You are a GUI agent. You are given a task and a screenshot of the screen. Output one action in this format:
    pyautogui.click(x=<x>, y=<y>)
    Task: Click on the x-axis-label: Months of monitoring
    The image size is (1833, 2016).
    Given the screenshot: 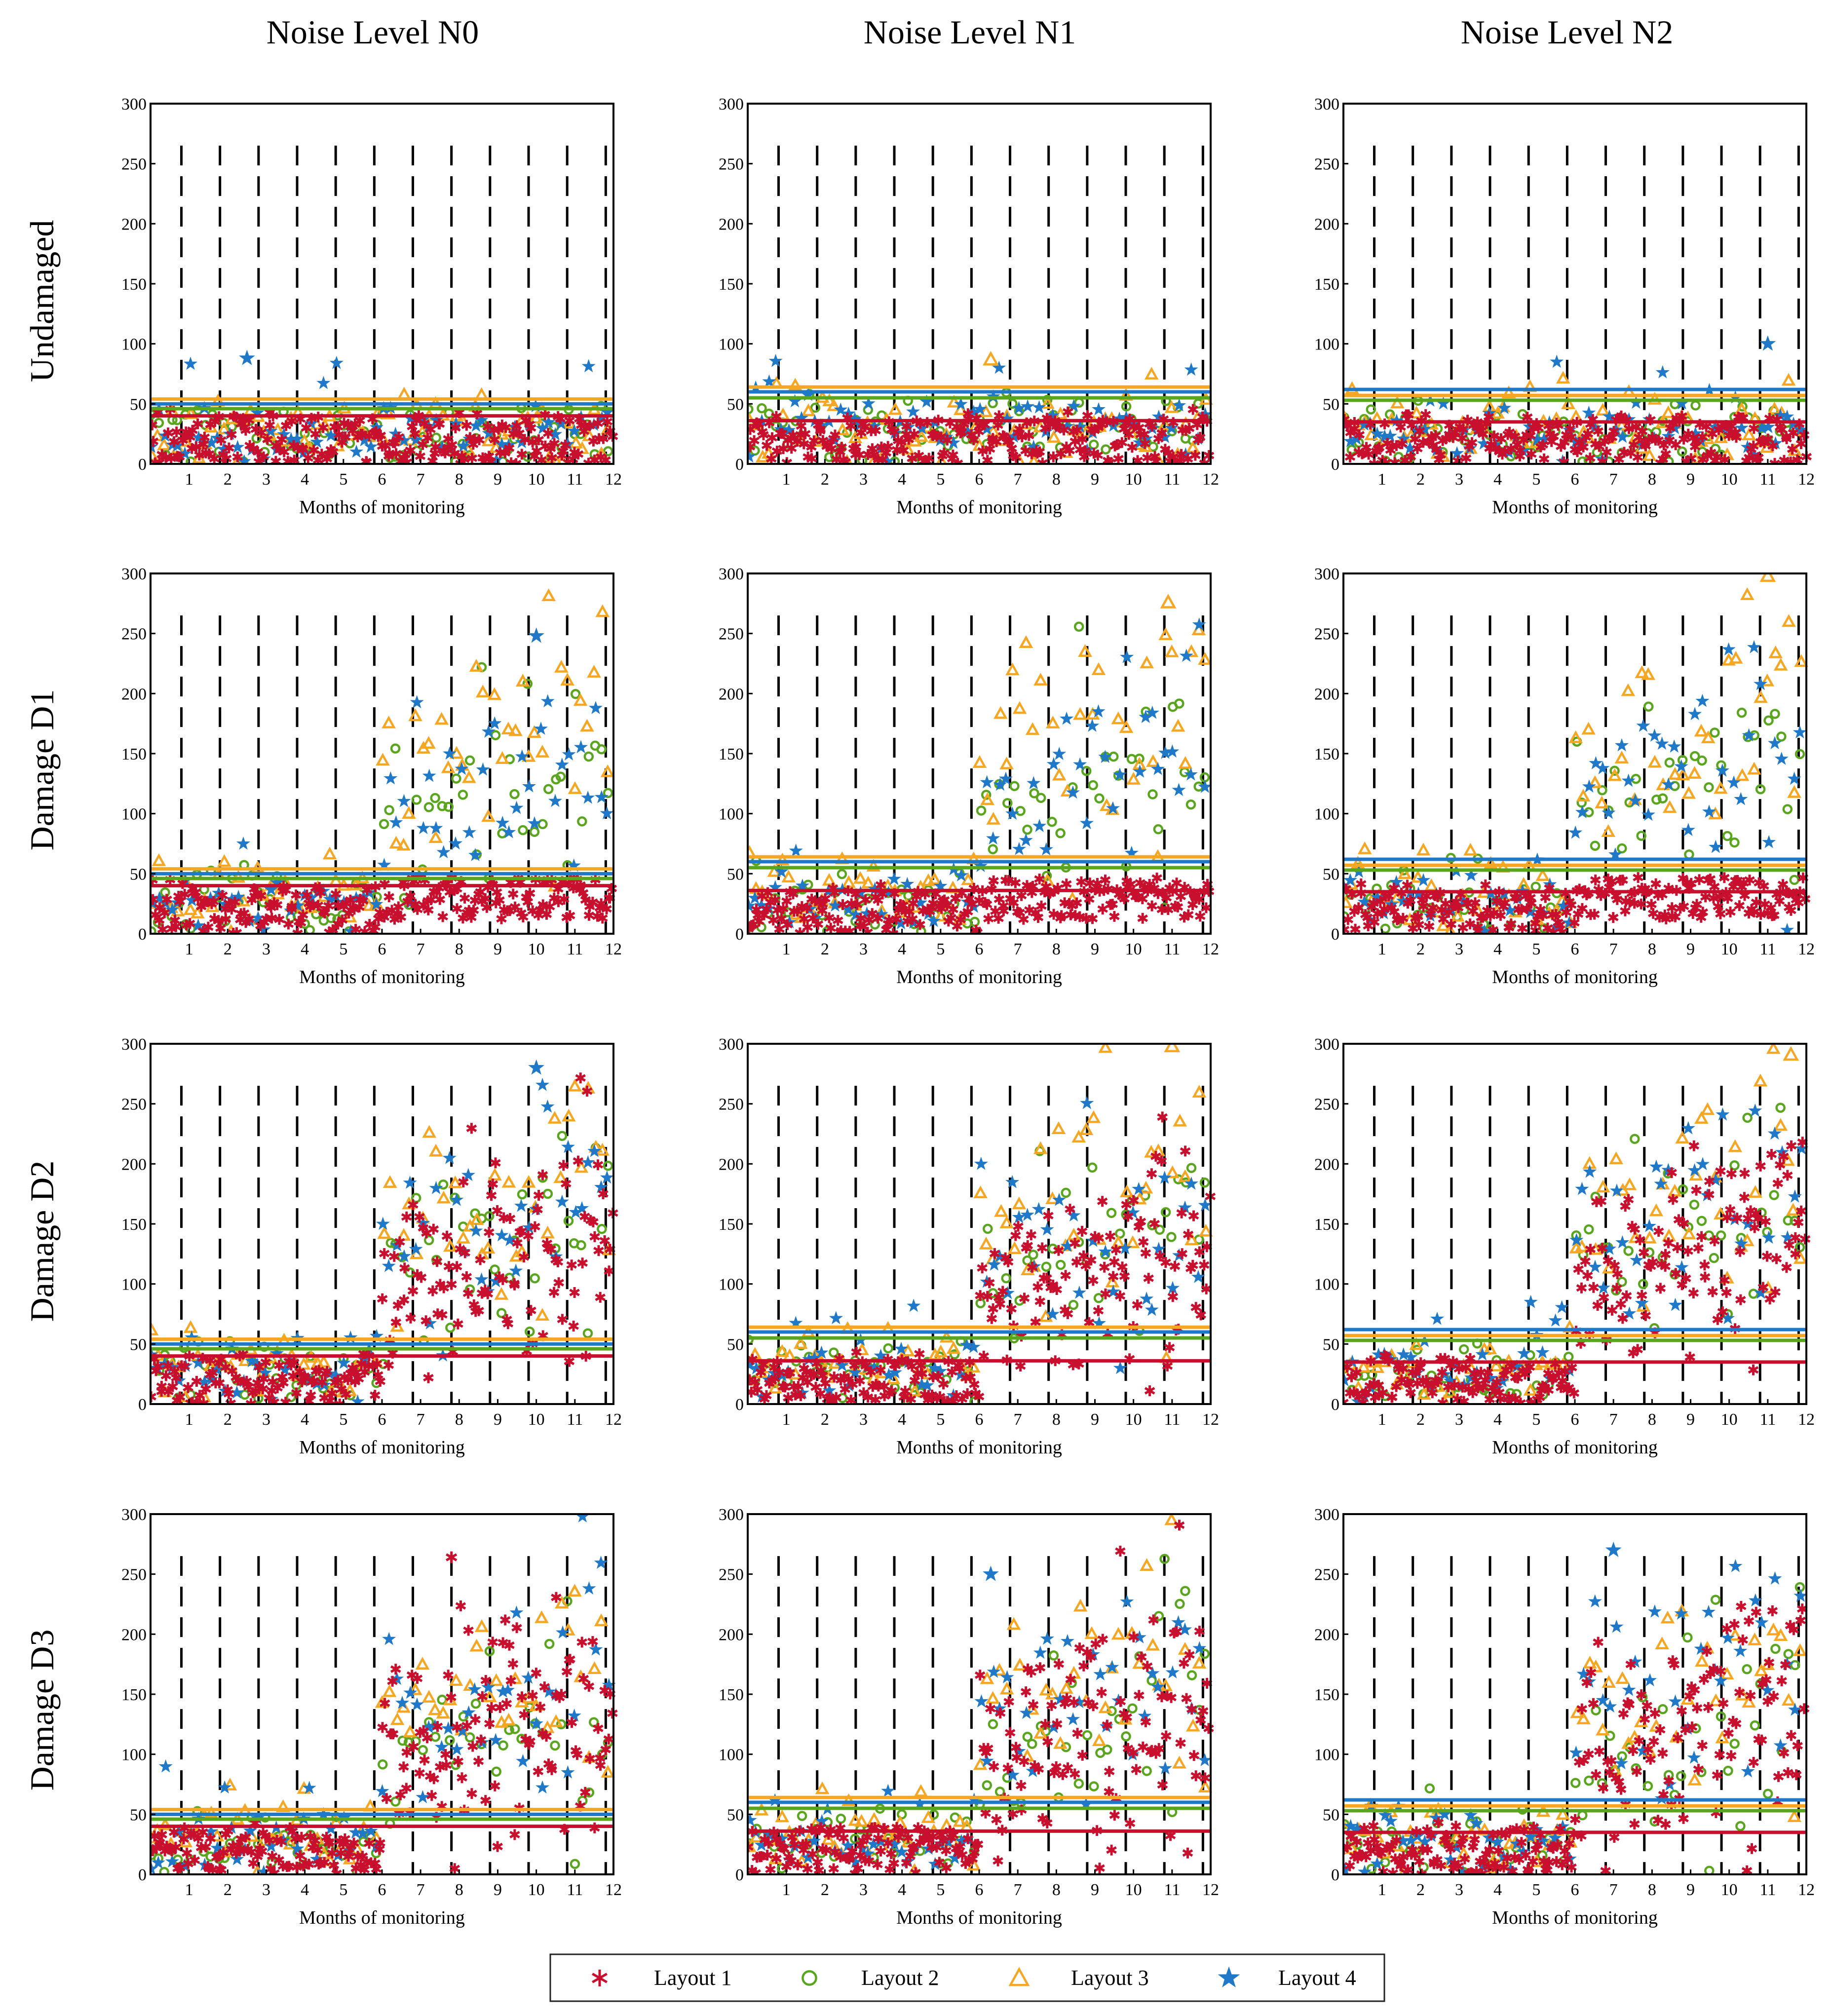 What is the action you would take?
    pyautogui.click(x=1575, y=977)
    